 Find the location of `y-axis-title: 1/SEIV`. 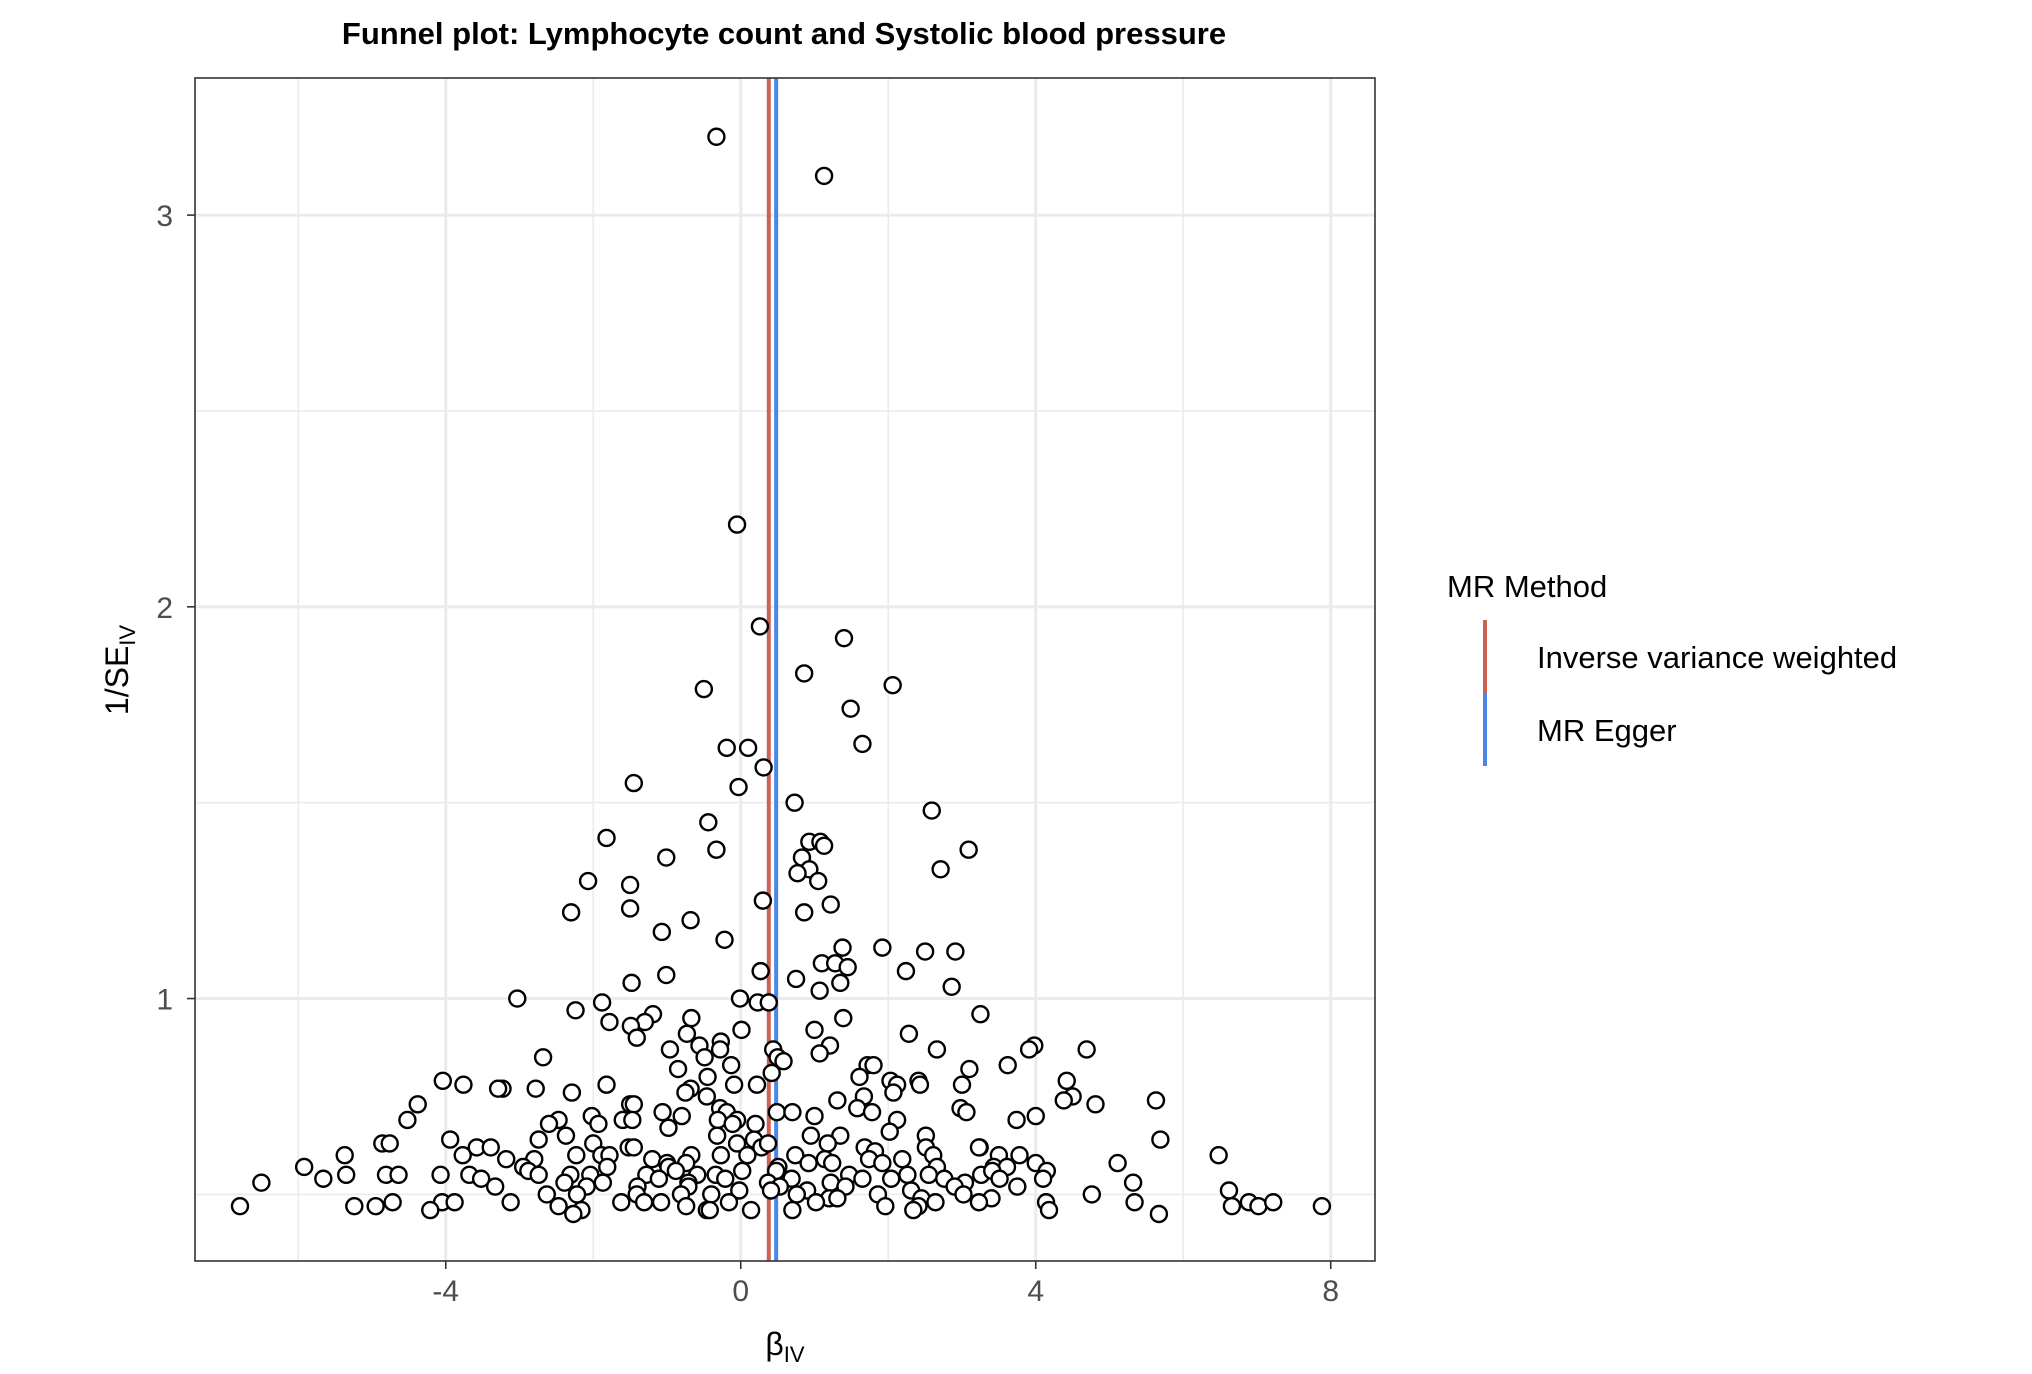

y-axis-title: 1/SEIV is located at coordinates (119, 670).